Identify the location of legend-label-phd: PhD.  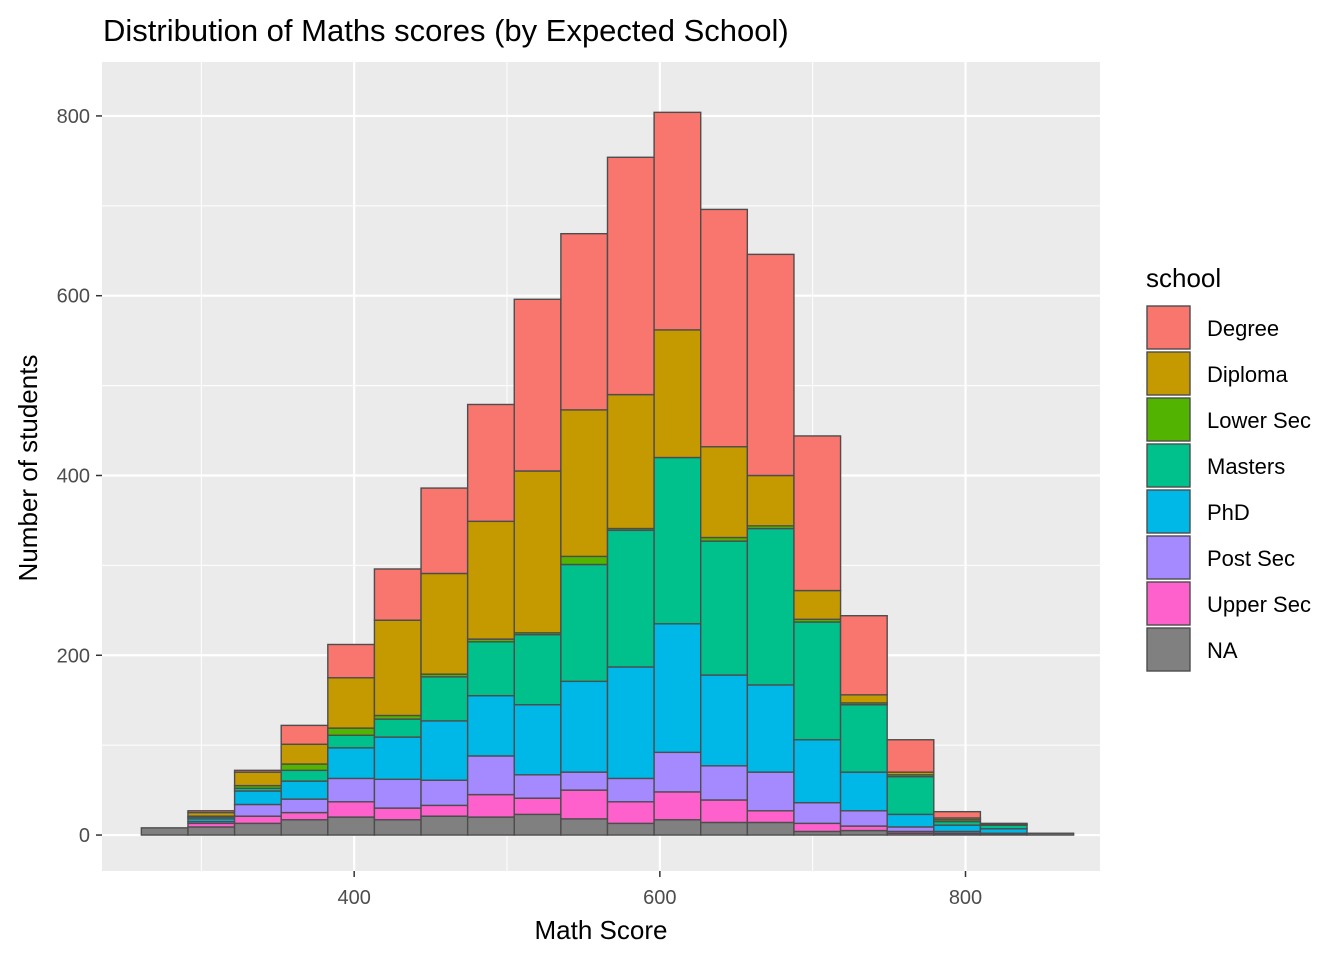
(1228, 512).